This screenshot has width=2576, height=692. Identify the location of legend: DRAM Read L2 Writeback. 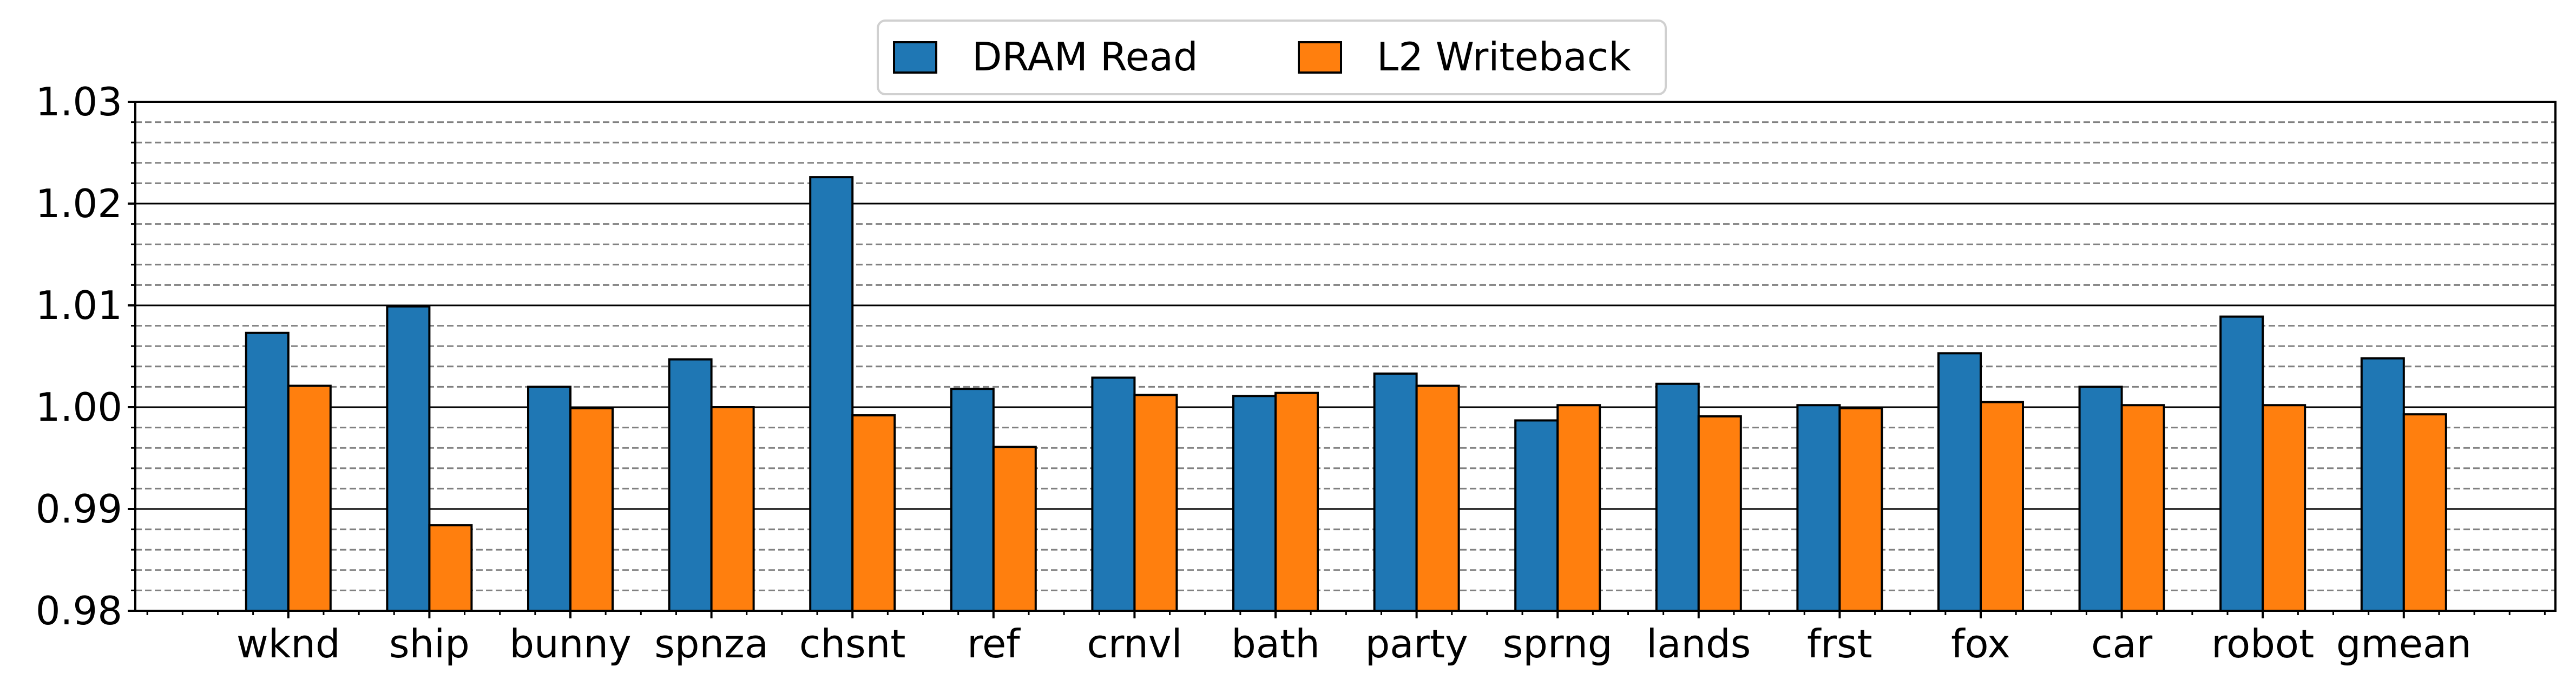
(1272, 57).